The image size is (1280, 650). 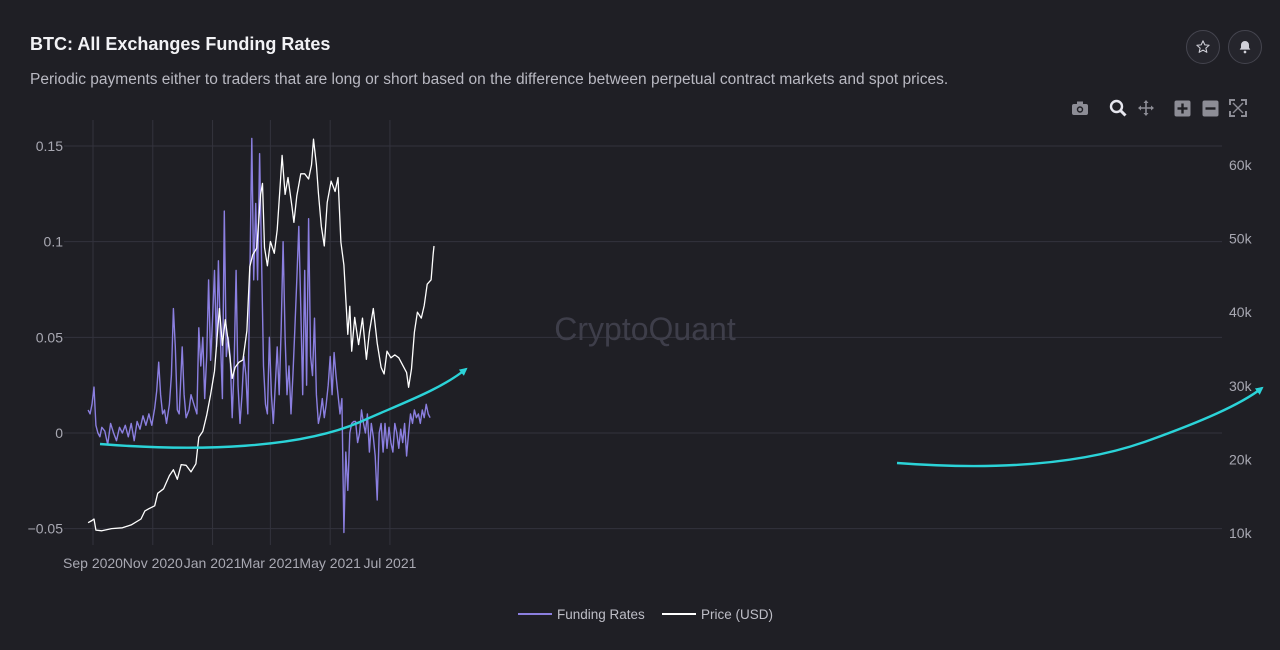 I want to click on y-left-tick-label: 0.05, so click(x=49, y=337).